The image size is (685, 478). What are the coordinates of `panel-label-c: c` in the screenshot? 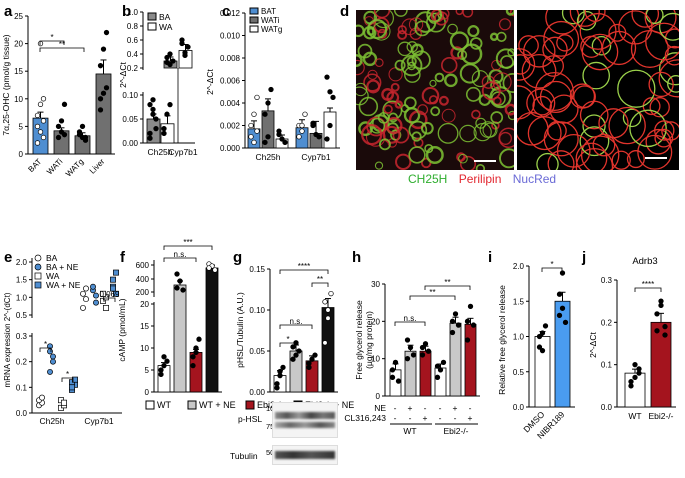 It's located at (226, 11).